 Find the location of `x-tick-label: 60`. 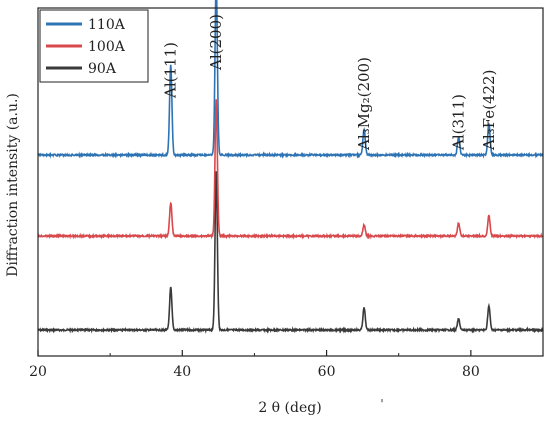

x-tick-label: 60 is located at coordinates (327, 372).